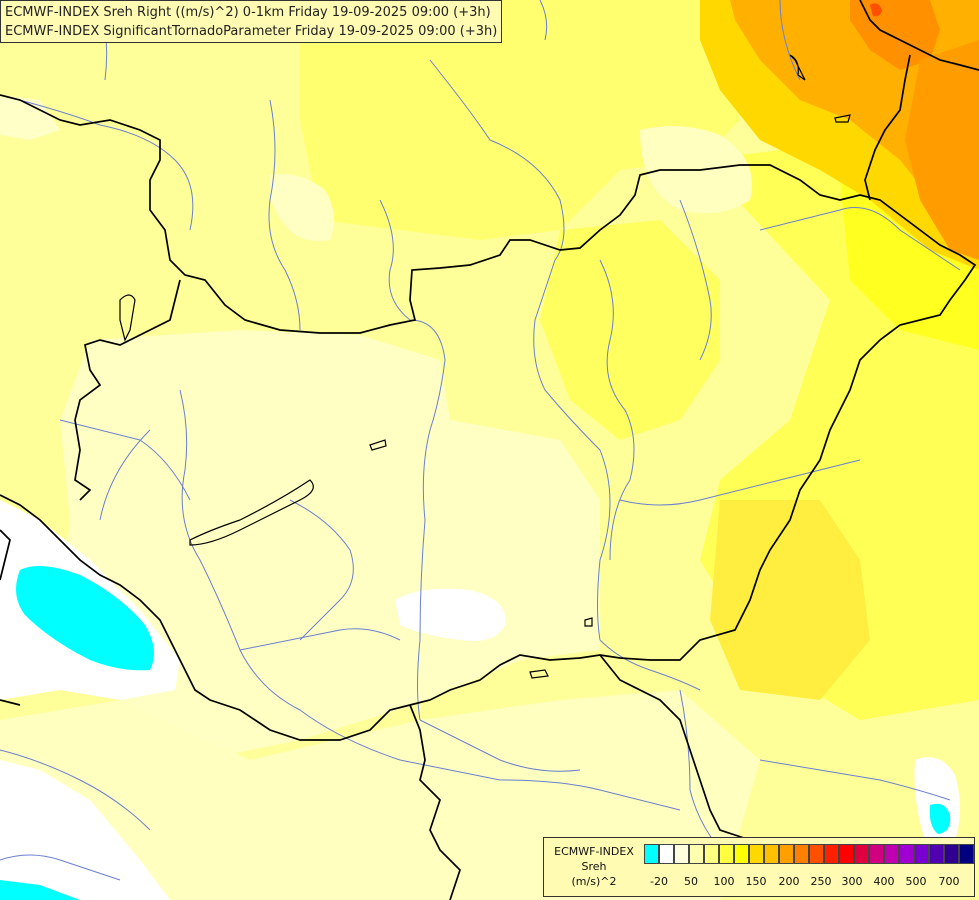 The height and width of the screenshot is (900, 979). Describe the element at coordinates (520, 120) in the screenshot. I see `field-yellow-north` at that location.